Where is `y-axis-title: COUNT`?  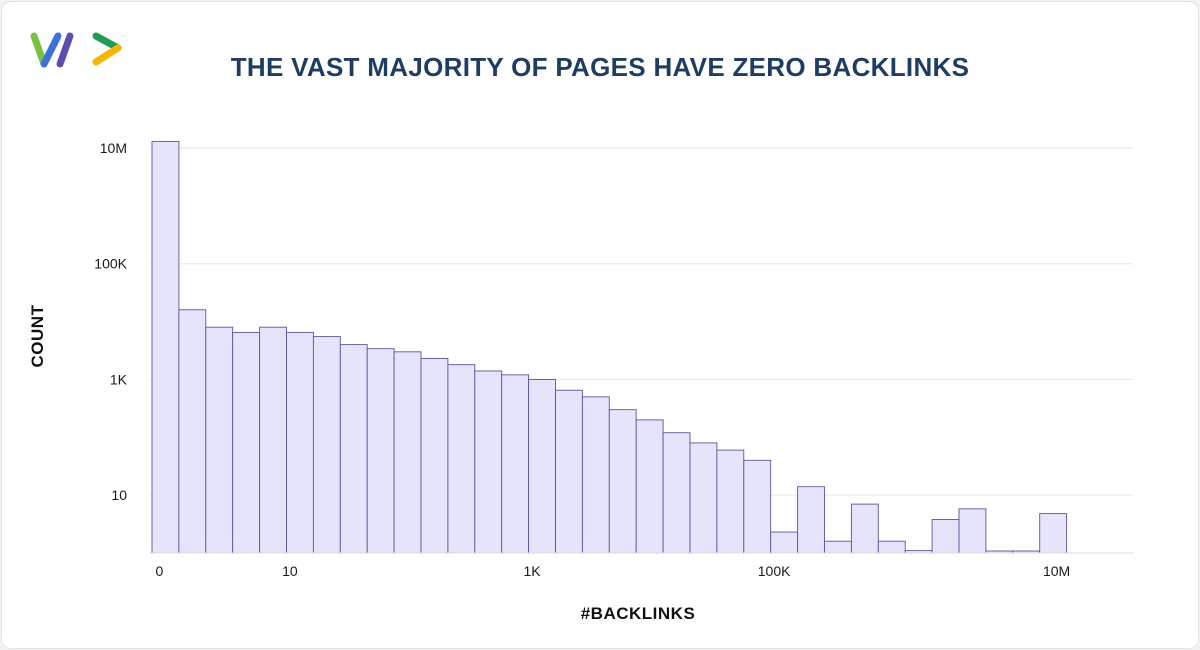
y-axis-title: COUNT is located at coordinates (37, 335).